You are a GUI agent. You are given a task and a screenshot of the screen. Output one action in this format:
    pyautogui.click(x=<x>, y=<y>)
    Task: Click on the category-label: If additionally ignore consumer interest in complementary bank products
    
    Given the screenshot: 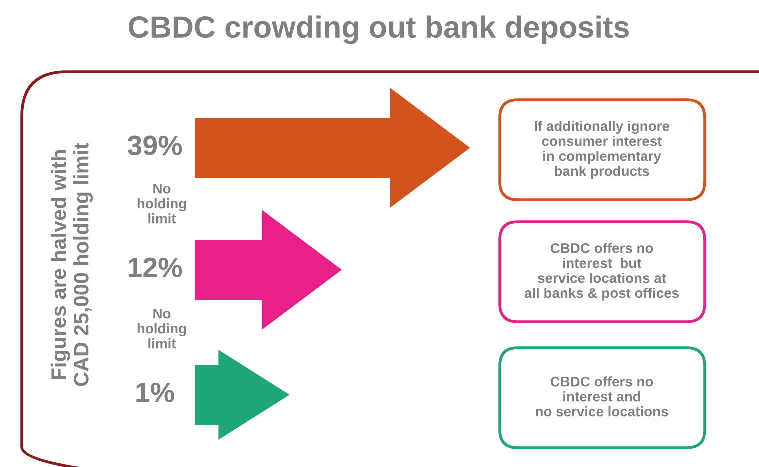 What is the action you would take?
    pyautogui.click(x=602, y=150)
    